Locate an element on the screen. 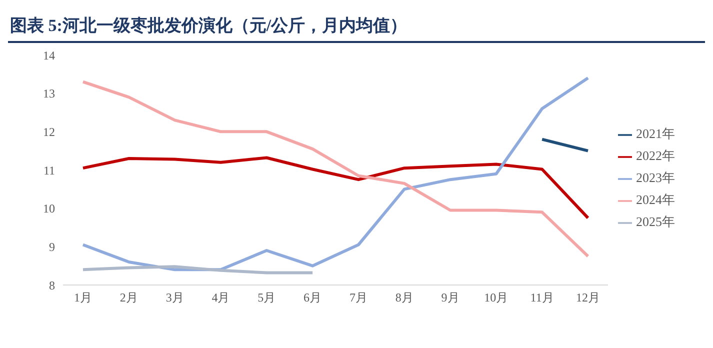 This screenshot has width=713, height=348. y-tick-label: 10 is located at coordinates (49, 209).